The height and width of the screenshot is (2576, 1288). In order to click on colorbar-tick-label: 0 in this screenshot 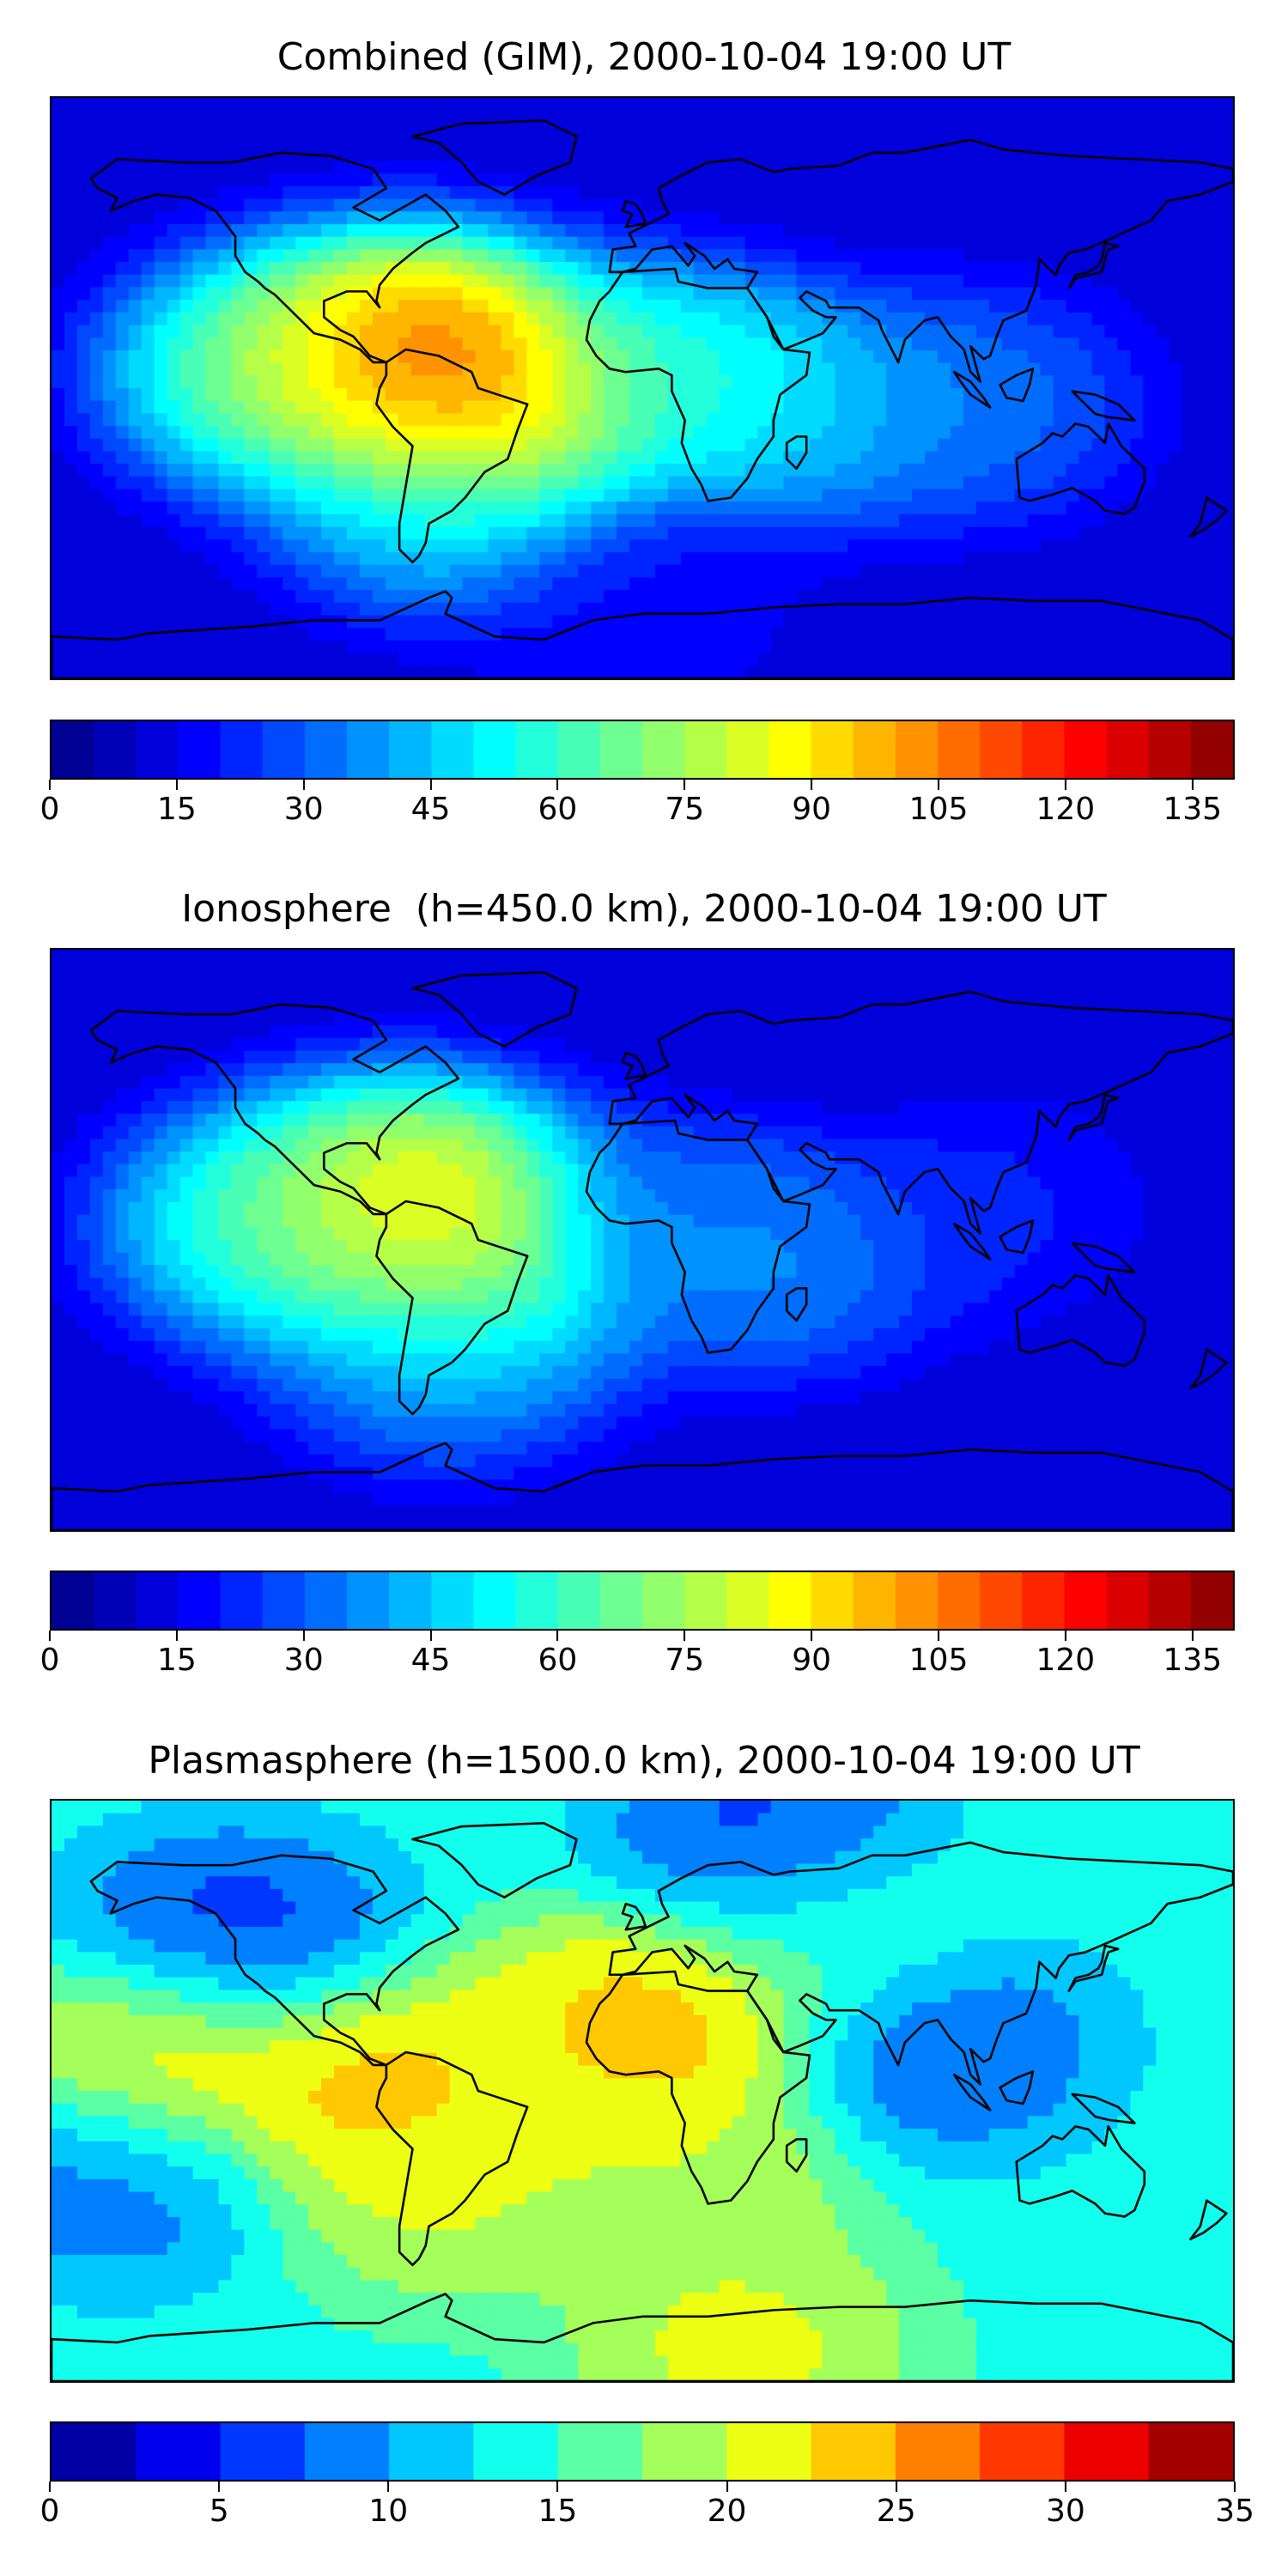, I will do `click(49, 2511)`.